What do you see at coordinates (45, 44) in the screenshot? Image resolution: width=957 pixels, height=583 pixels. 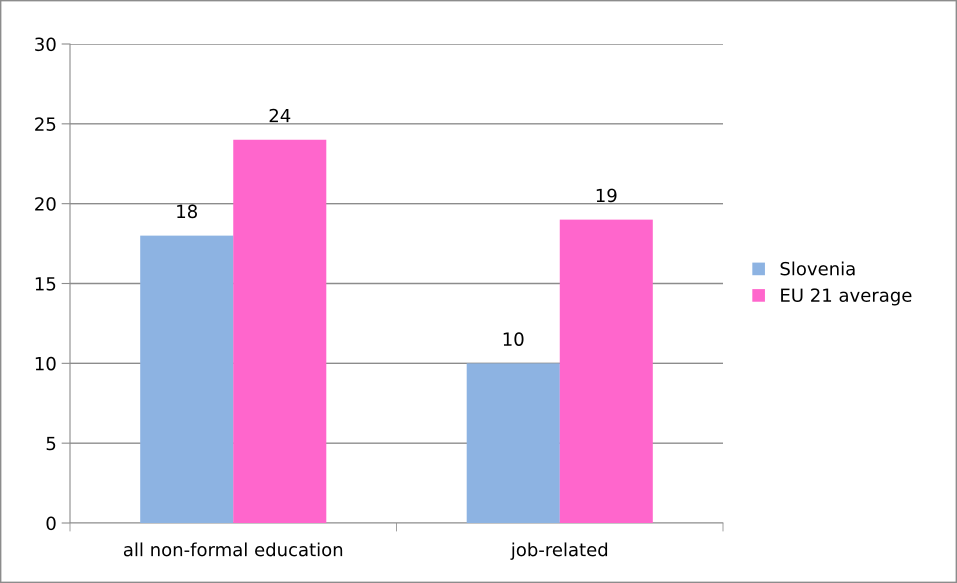 I see `y-tick-label: 30` at bounding box center [45, 44].